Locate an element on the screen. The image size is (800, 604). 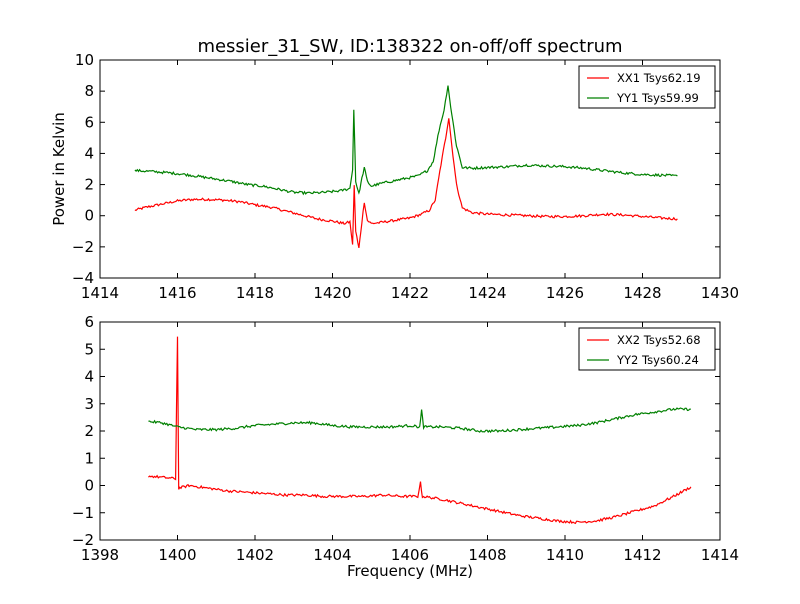
y-tick-label: 5 is located at coordinates (89, 349).